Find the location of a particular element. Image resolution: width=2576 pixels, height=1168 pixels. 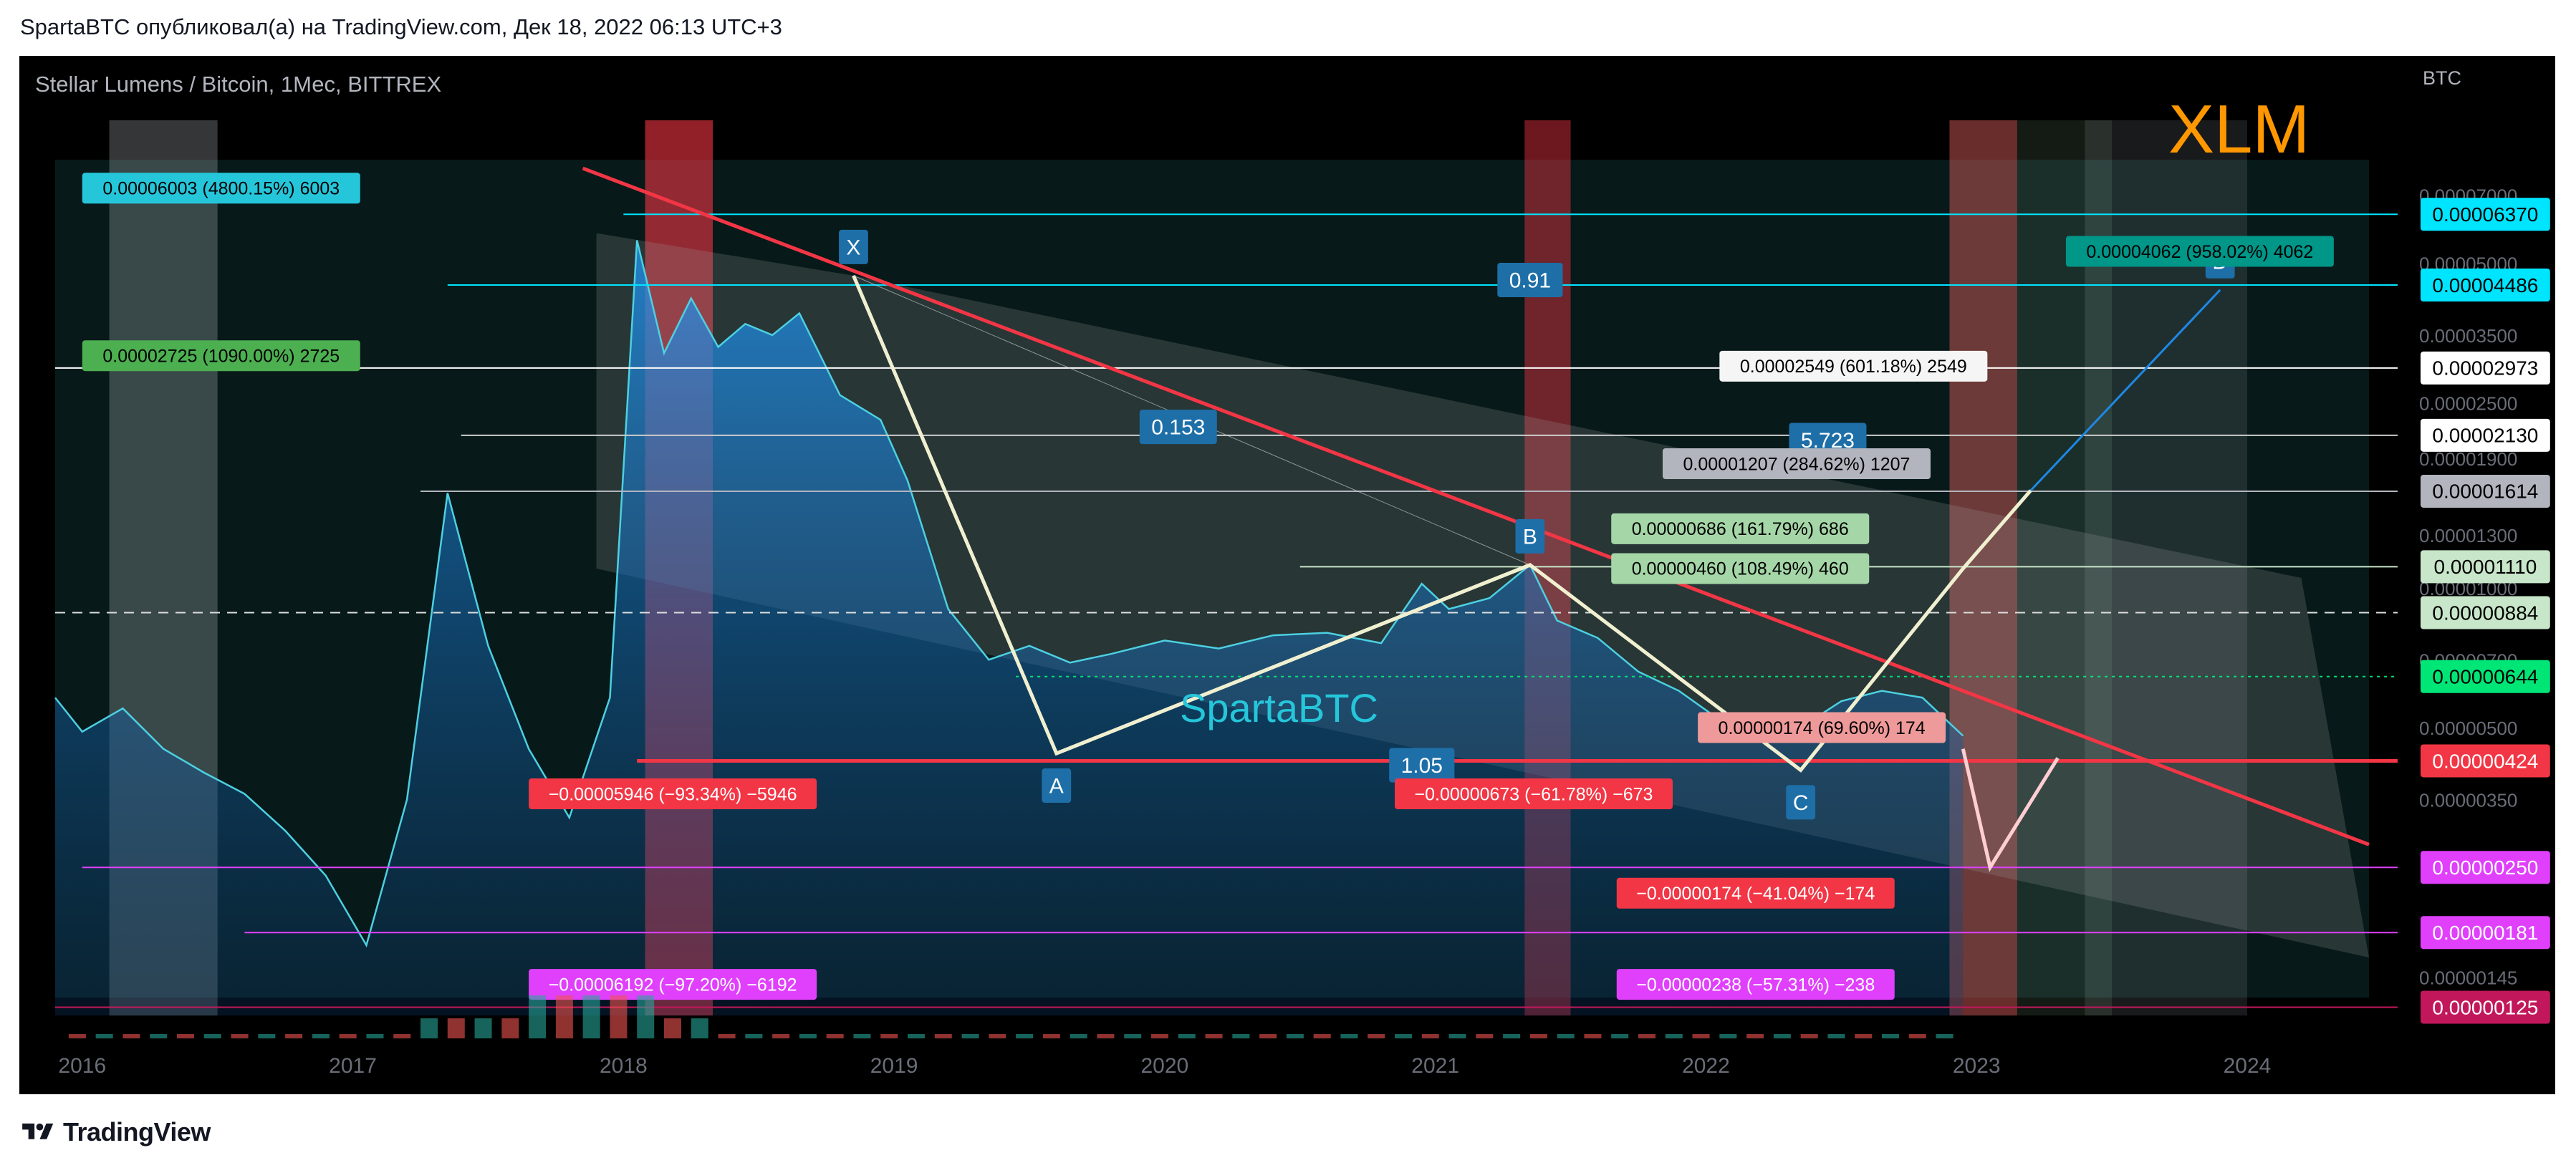

price-label-8-text: 0.00000424 is located at coordinates (2485, 761).